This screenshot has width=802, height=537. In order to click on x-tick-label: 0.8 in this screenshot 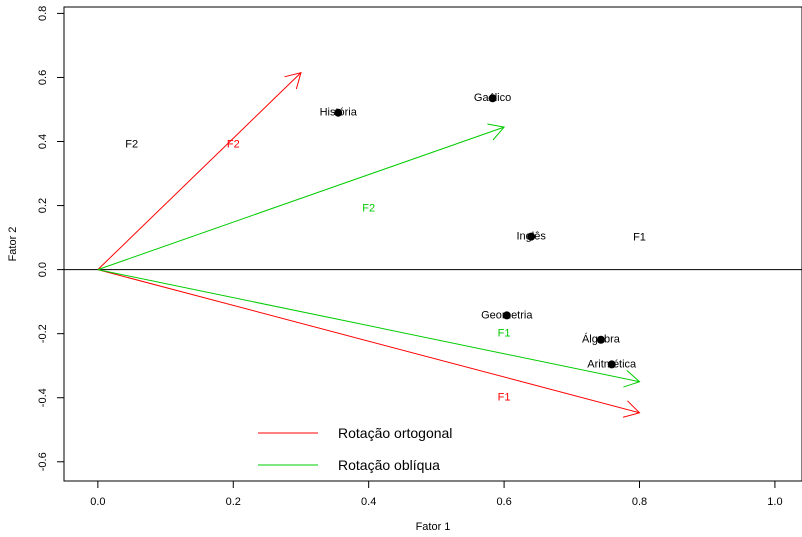, I will do `click(639, 502)`.